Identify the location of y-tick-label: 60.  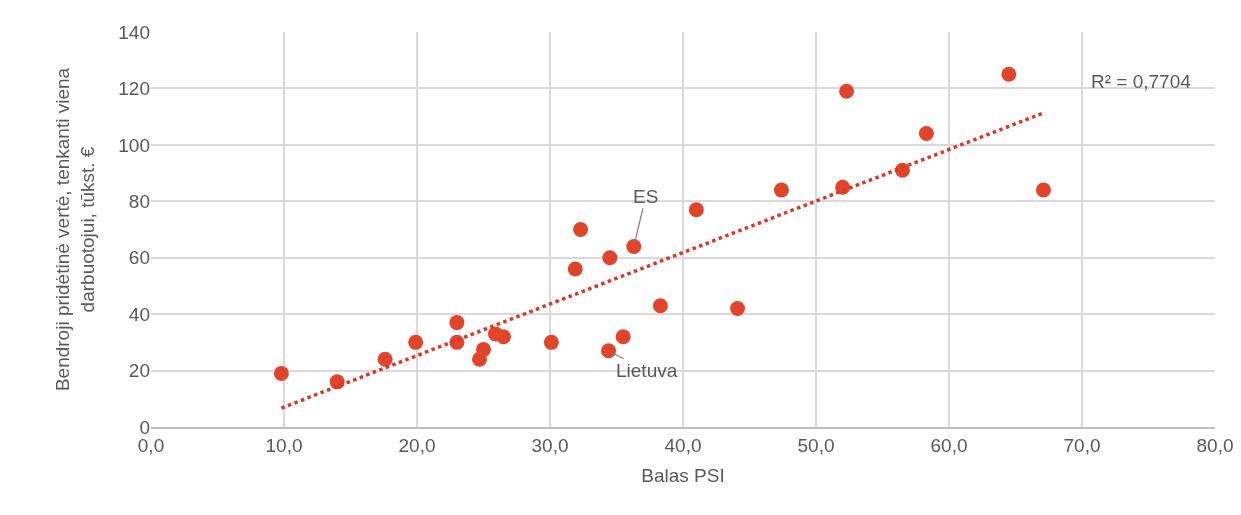
(139, 258).